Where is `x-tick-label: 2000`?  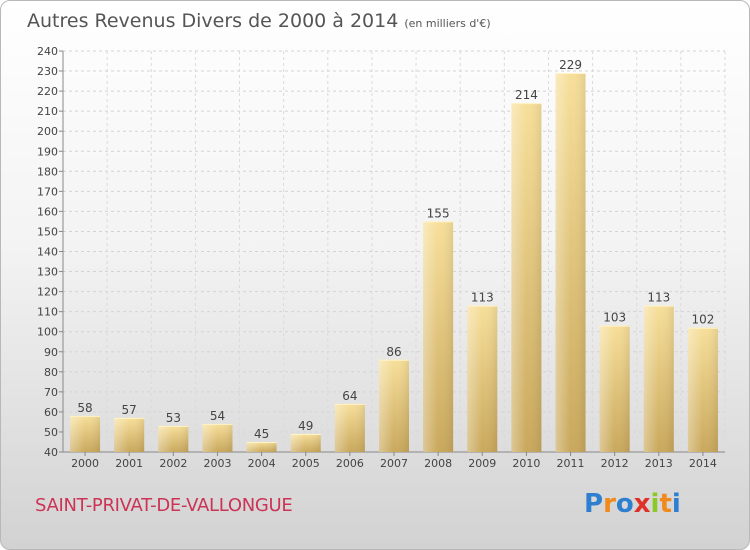
x-tick-label: 2000 is located at coordinates (85, 463).